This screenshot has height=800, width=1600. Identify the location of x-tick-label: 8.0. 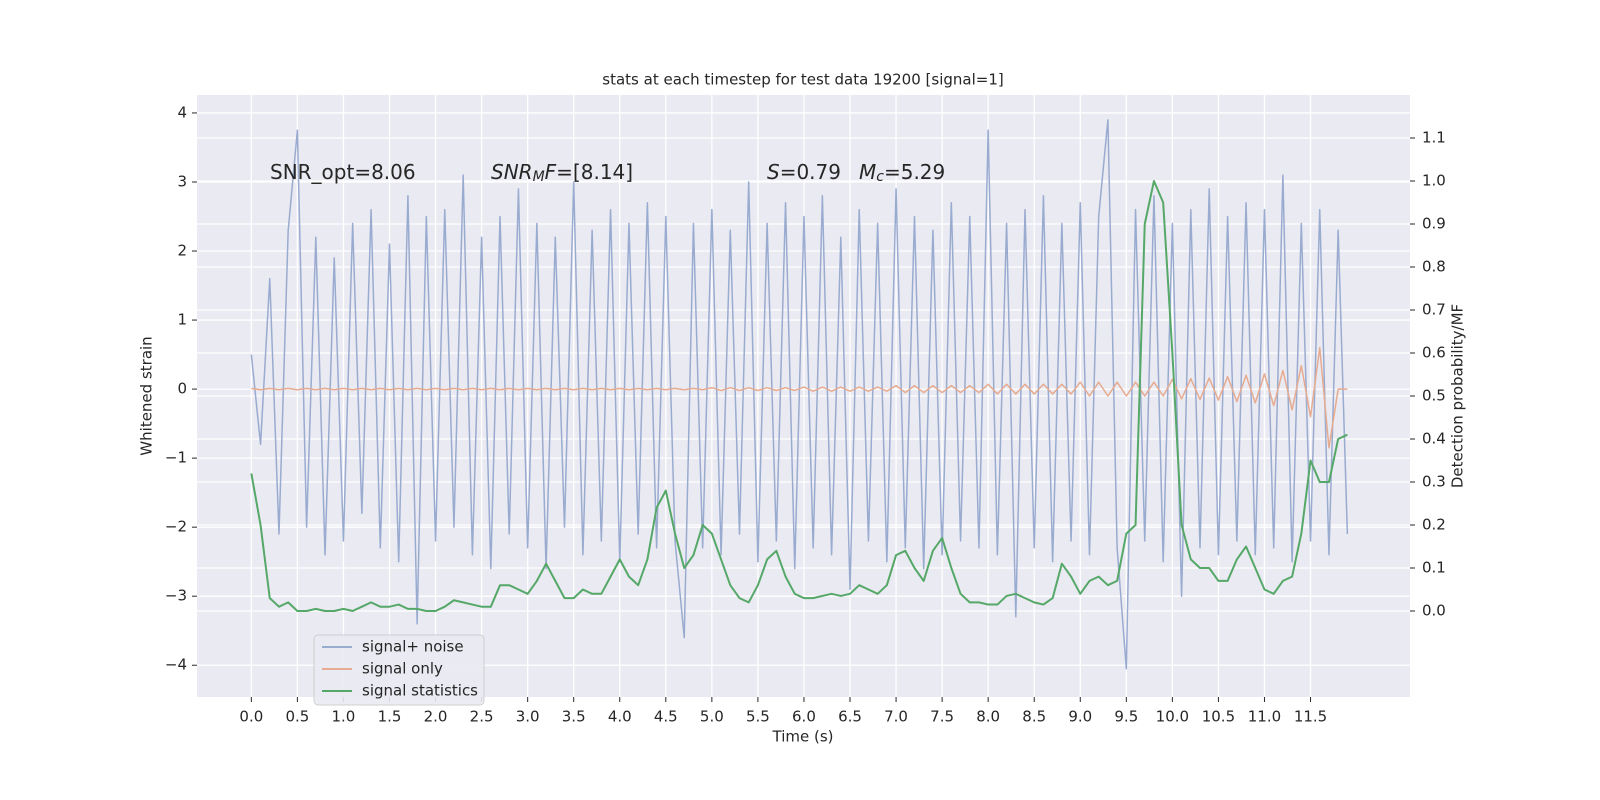
(988, 717).